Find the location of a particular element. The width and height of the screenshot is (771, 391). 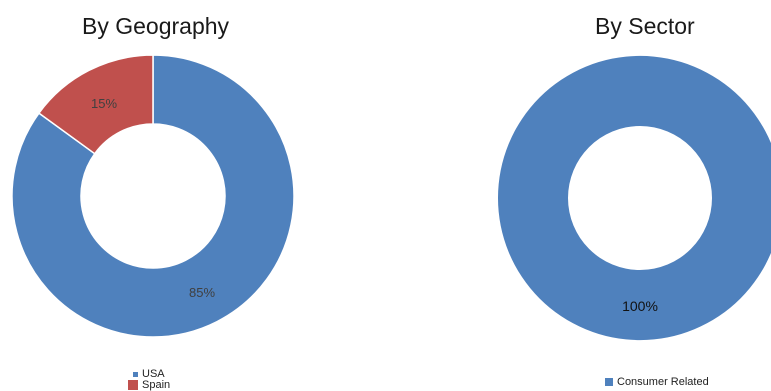

legend-label-usa: USA is located at coordinates (153, 374).